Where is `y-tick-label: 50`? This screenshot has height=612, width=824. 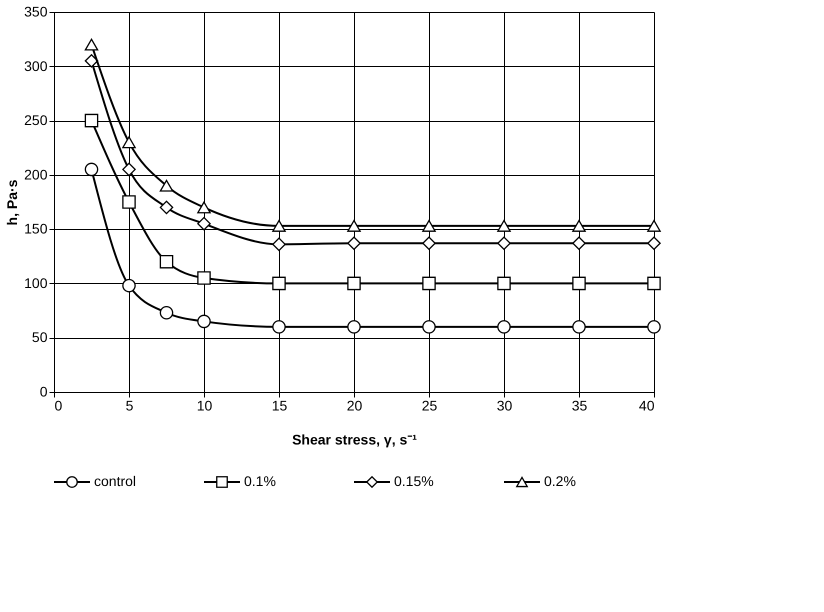 y-tick-label: 50 is located at coordinates (40, 337).